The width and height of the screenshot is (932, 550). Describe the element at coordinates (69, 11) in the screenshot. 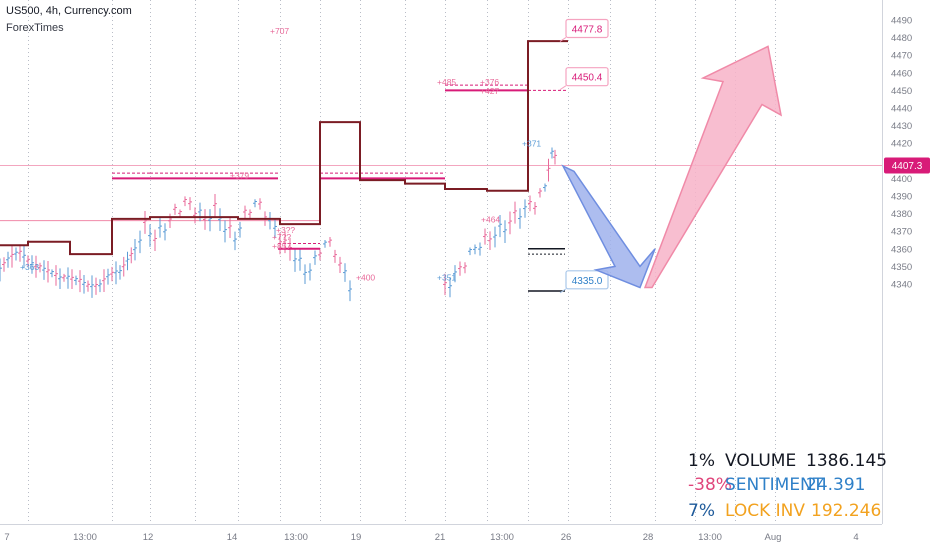

I see `symbol-title: US500, 4h, Currency.com` at that location.